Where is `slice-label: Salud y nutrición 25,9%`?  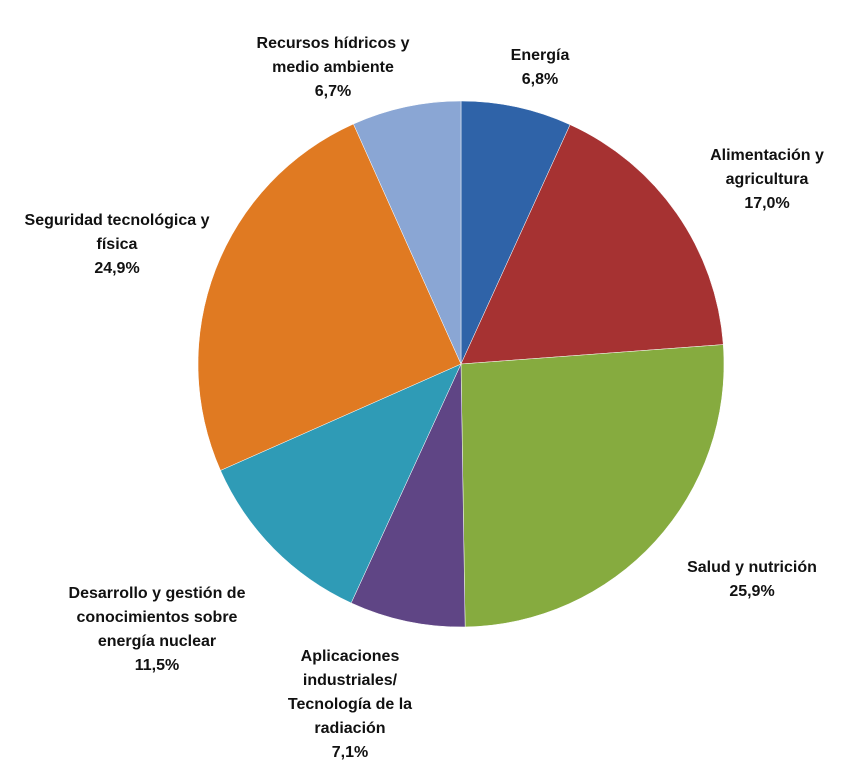 slice-label: Salud y nutrición 25,9% is located at coordinates (748, 580).